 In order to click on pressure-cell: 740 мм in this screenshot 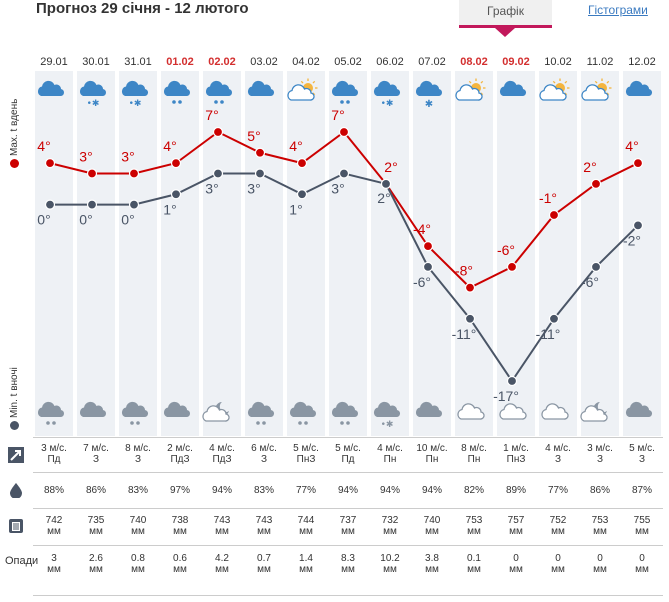, I will do `click(138, 526)`.